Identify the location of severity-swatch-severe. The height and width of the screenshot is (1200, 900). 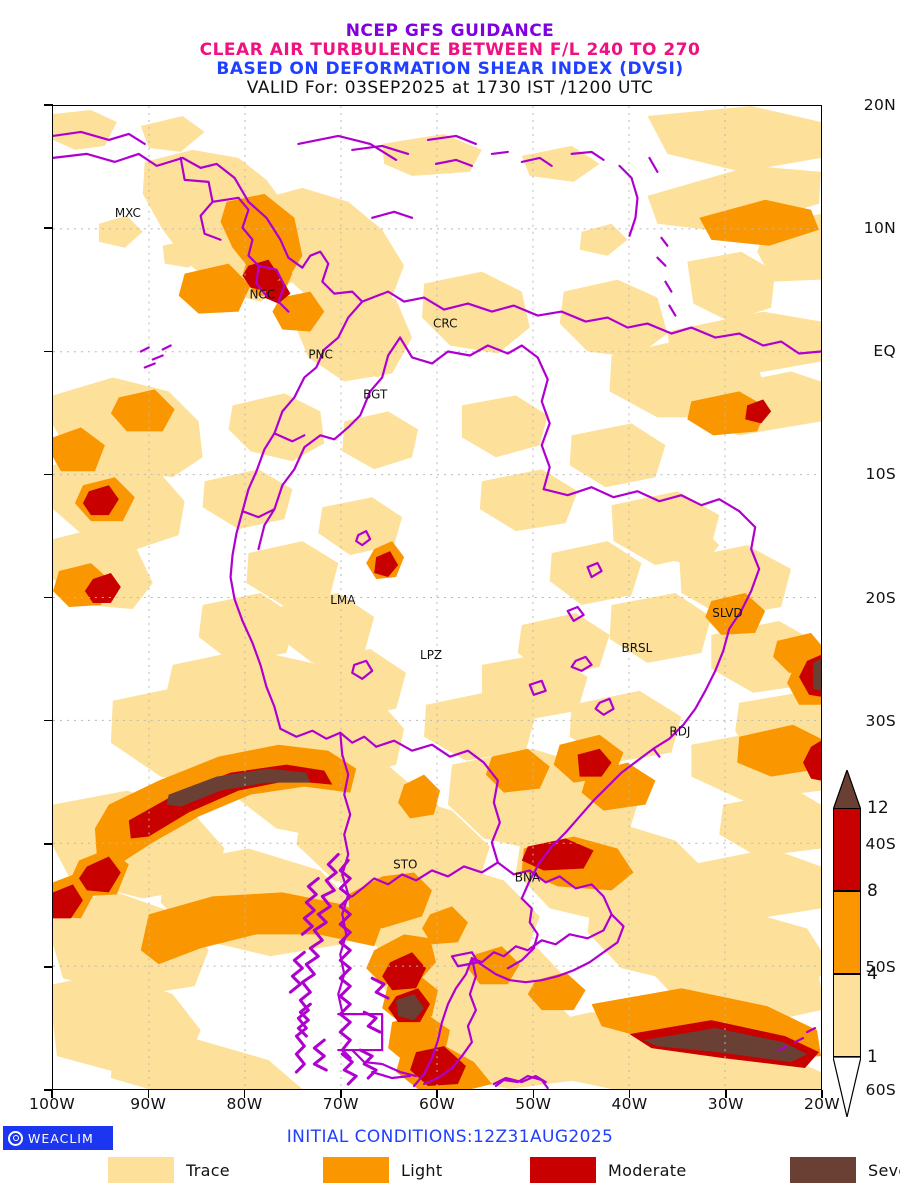
(823, 1170).